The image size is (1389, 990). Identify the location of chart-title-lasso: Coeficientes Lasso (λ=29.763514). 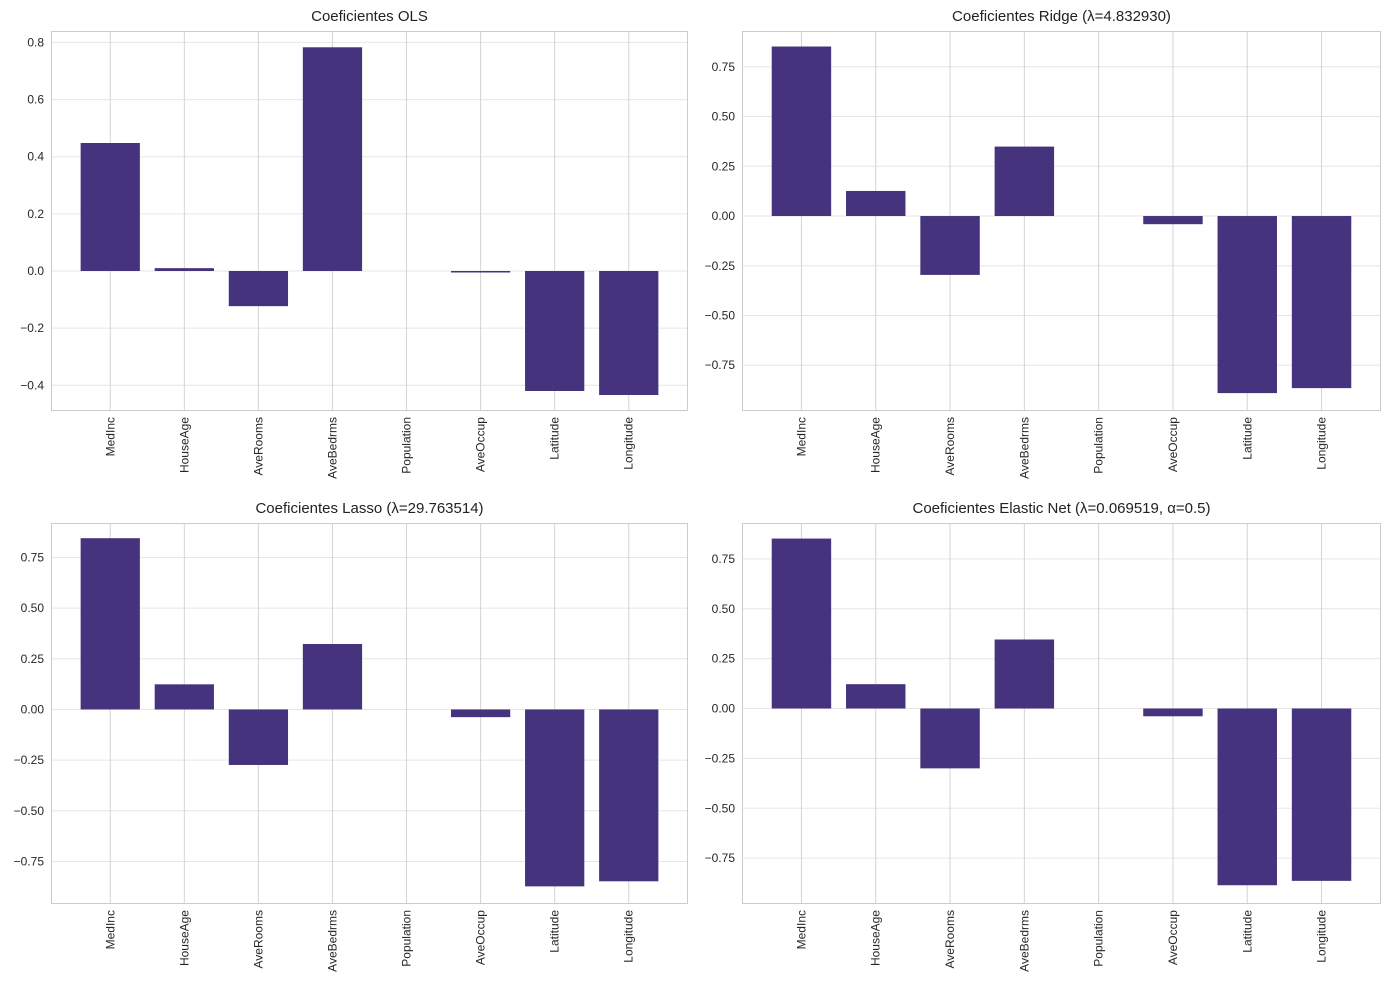
(369, 508).